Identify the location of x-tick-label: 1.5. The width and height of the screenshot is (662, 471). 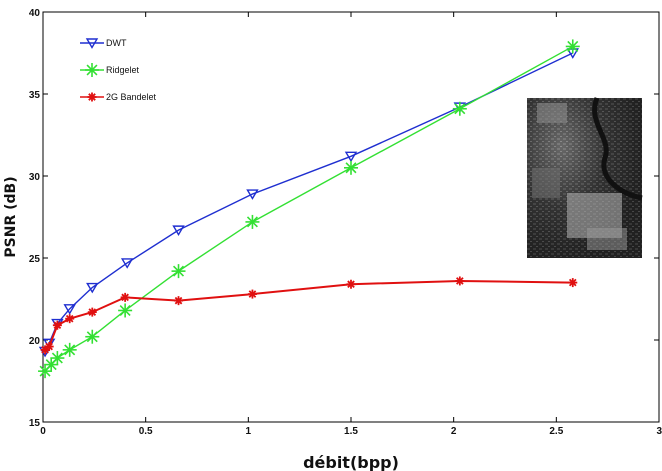
(351, 431).